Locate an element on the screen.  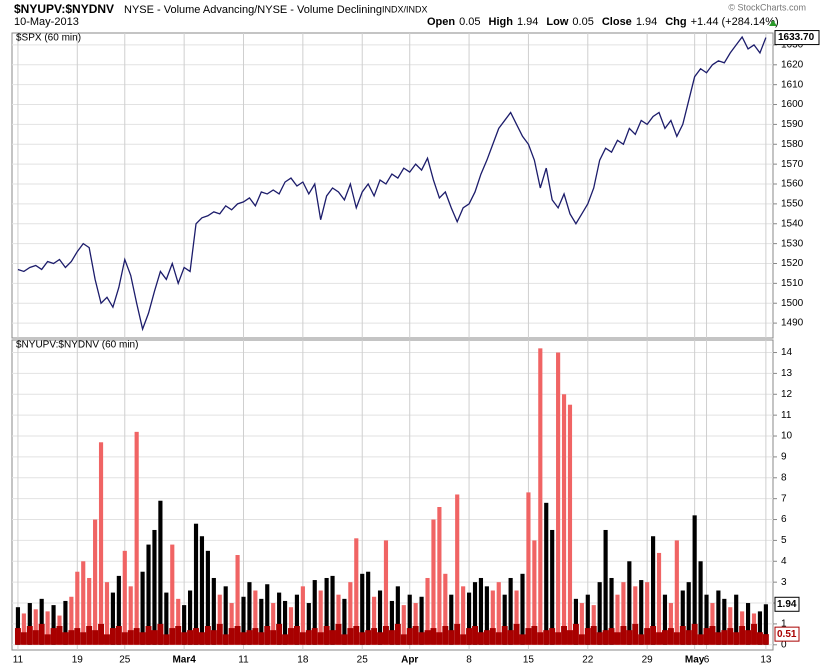
last-value-box is located at coordinates (787, 604).